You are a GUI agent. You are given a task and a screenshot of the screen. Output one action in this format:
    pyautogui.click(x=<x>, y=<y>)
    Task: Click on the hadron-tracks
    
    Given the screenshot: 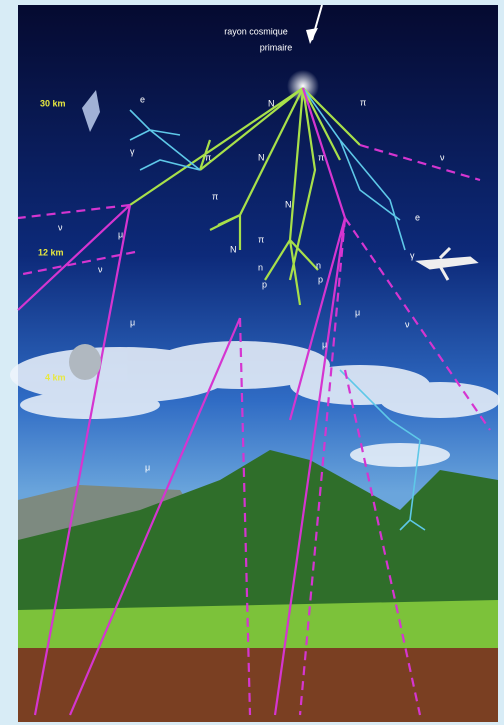 What is the action you would take?
    pyautogui.click(x=245, y=196)
    